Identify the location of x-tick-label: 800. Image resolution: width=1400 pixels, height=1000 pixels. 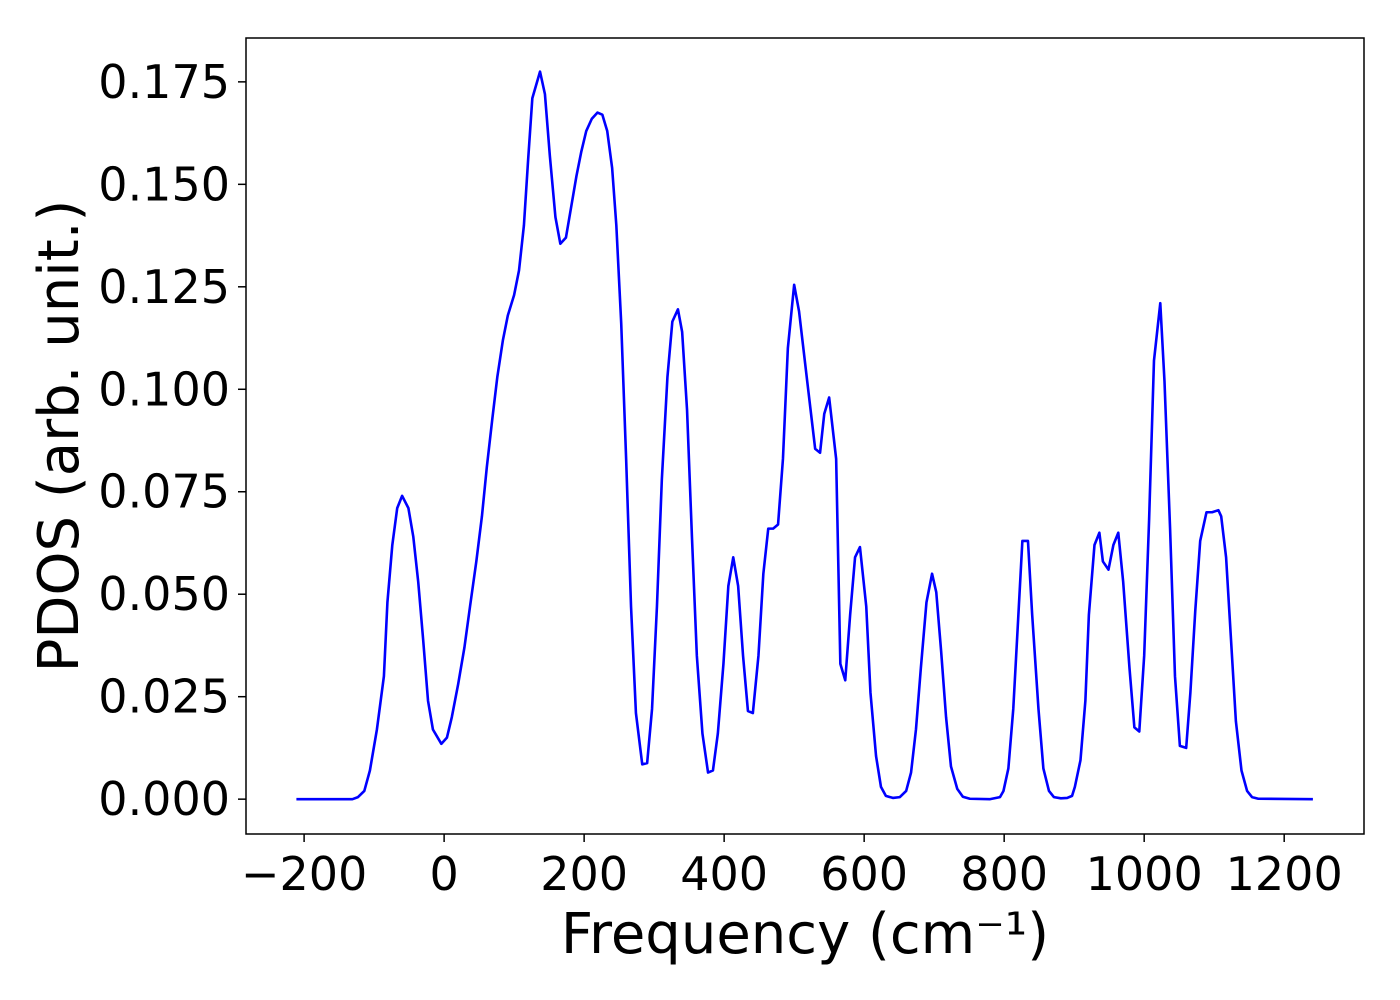
(1004, 874).